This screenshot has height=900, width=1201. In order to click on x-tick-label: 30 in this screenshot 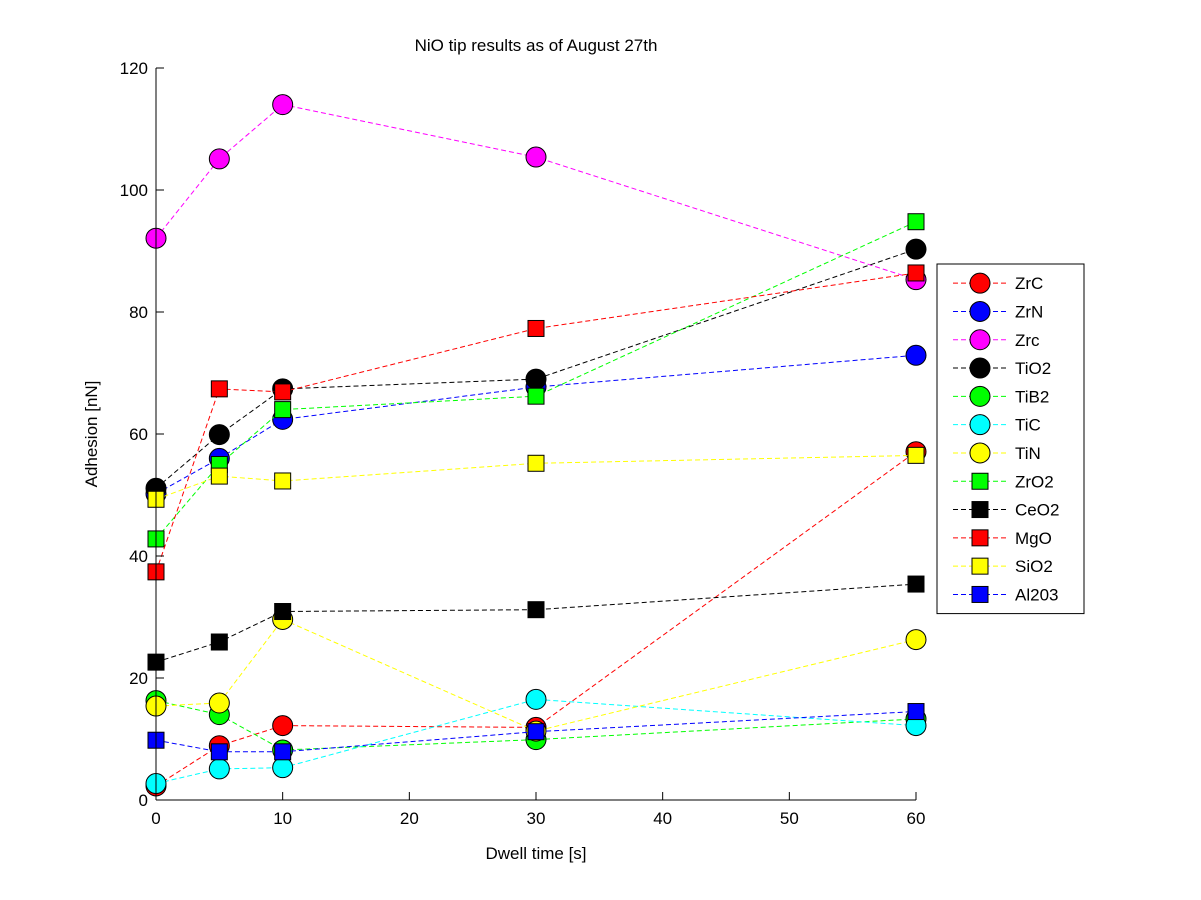, I will do `click(536, 818)`.